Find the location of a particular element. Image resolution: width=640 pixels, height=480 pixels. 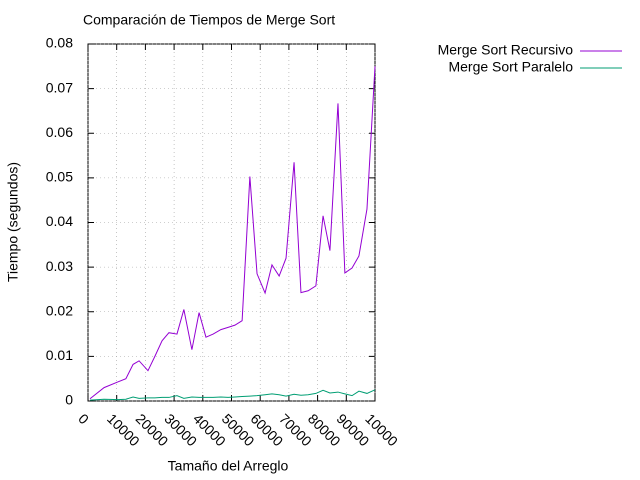

legend-label: Merge Sort Recursivo is located at coordinates (506, 50).